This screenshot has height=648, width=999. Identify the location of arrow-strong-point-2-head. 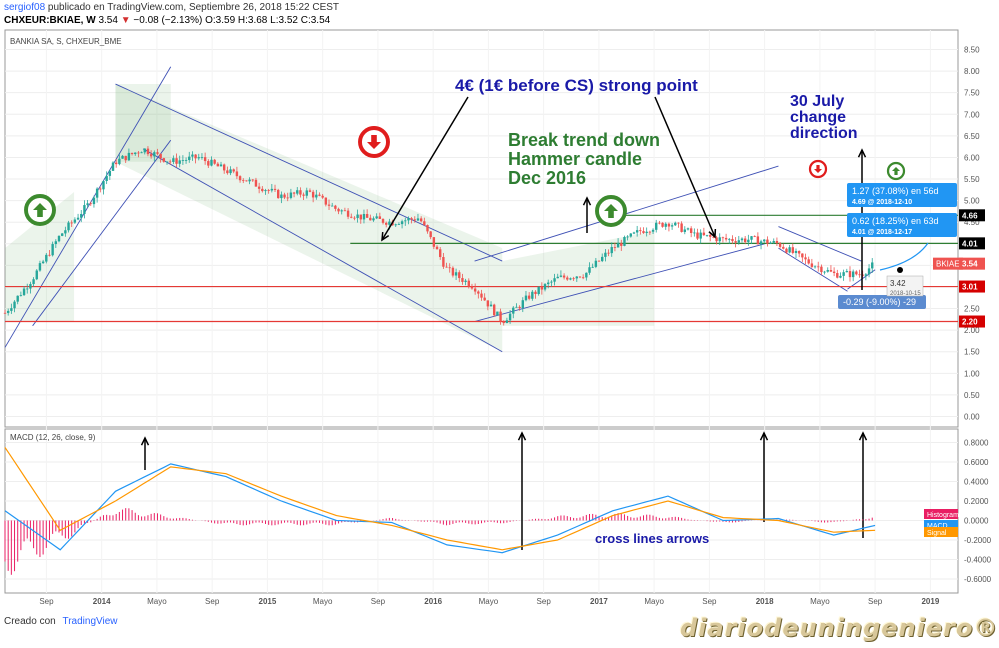
(712, 233).